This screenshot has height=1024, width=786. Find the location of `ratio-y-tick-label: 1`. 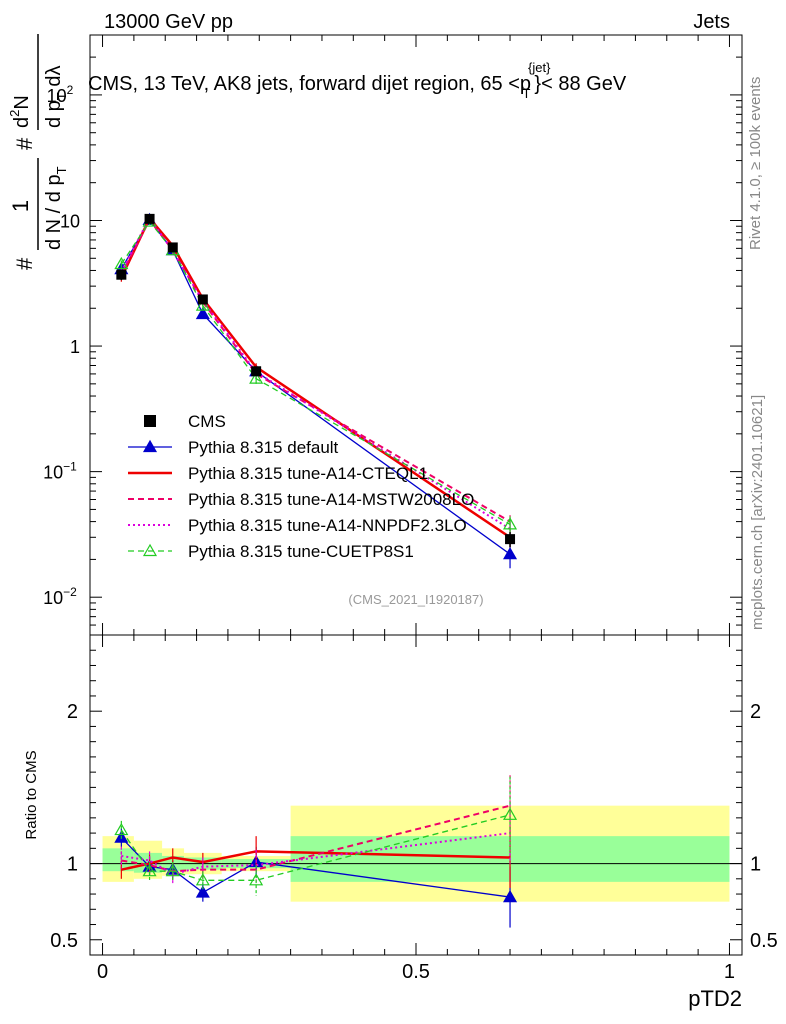

ratio-y-tick-label: 1 is located at coordinates (72, 865).